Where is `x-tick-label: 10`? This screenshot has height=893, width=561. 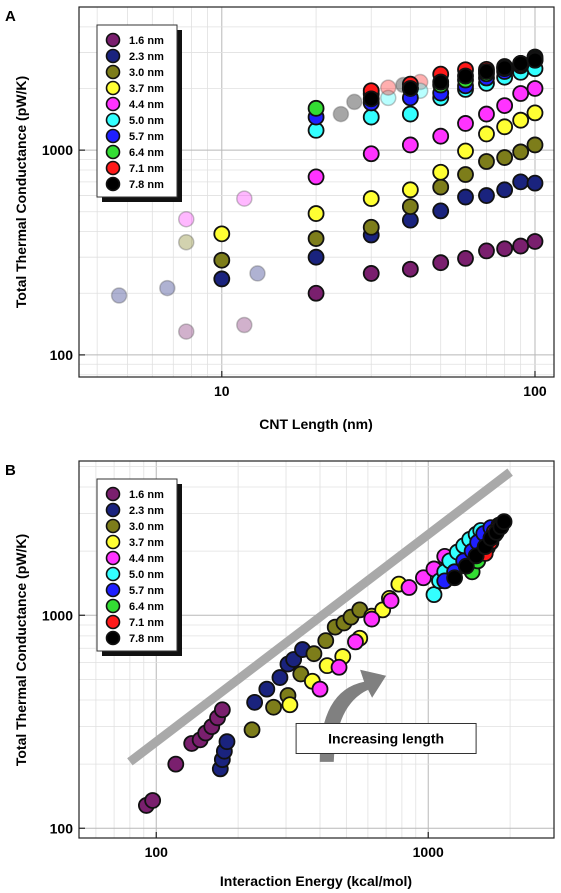 x-tick-label: 10 is located at coordinates (222, 391).